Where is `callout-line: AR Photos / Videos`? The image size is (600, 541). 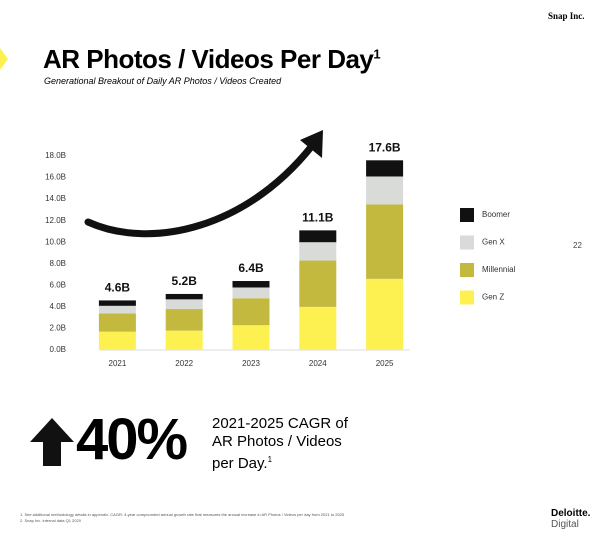 callout-line: AR Photos / Videos is located at coordinates (277, 441).